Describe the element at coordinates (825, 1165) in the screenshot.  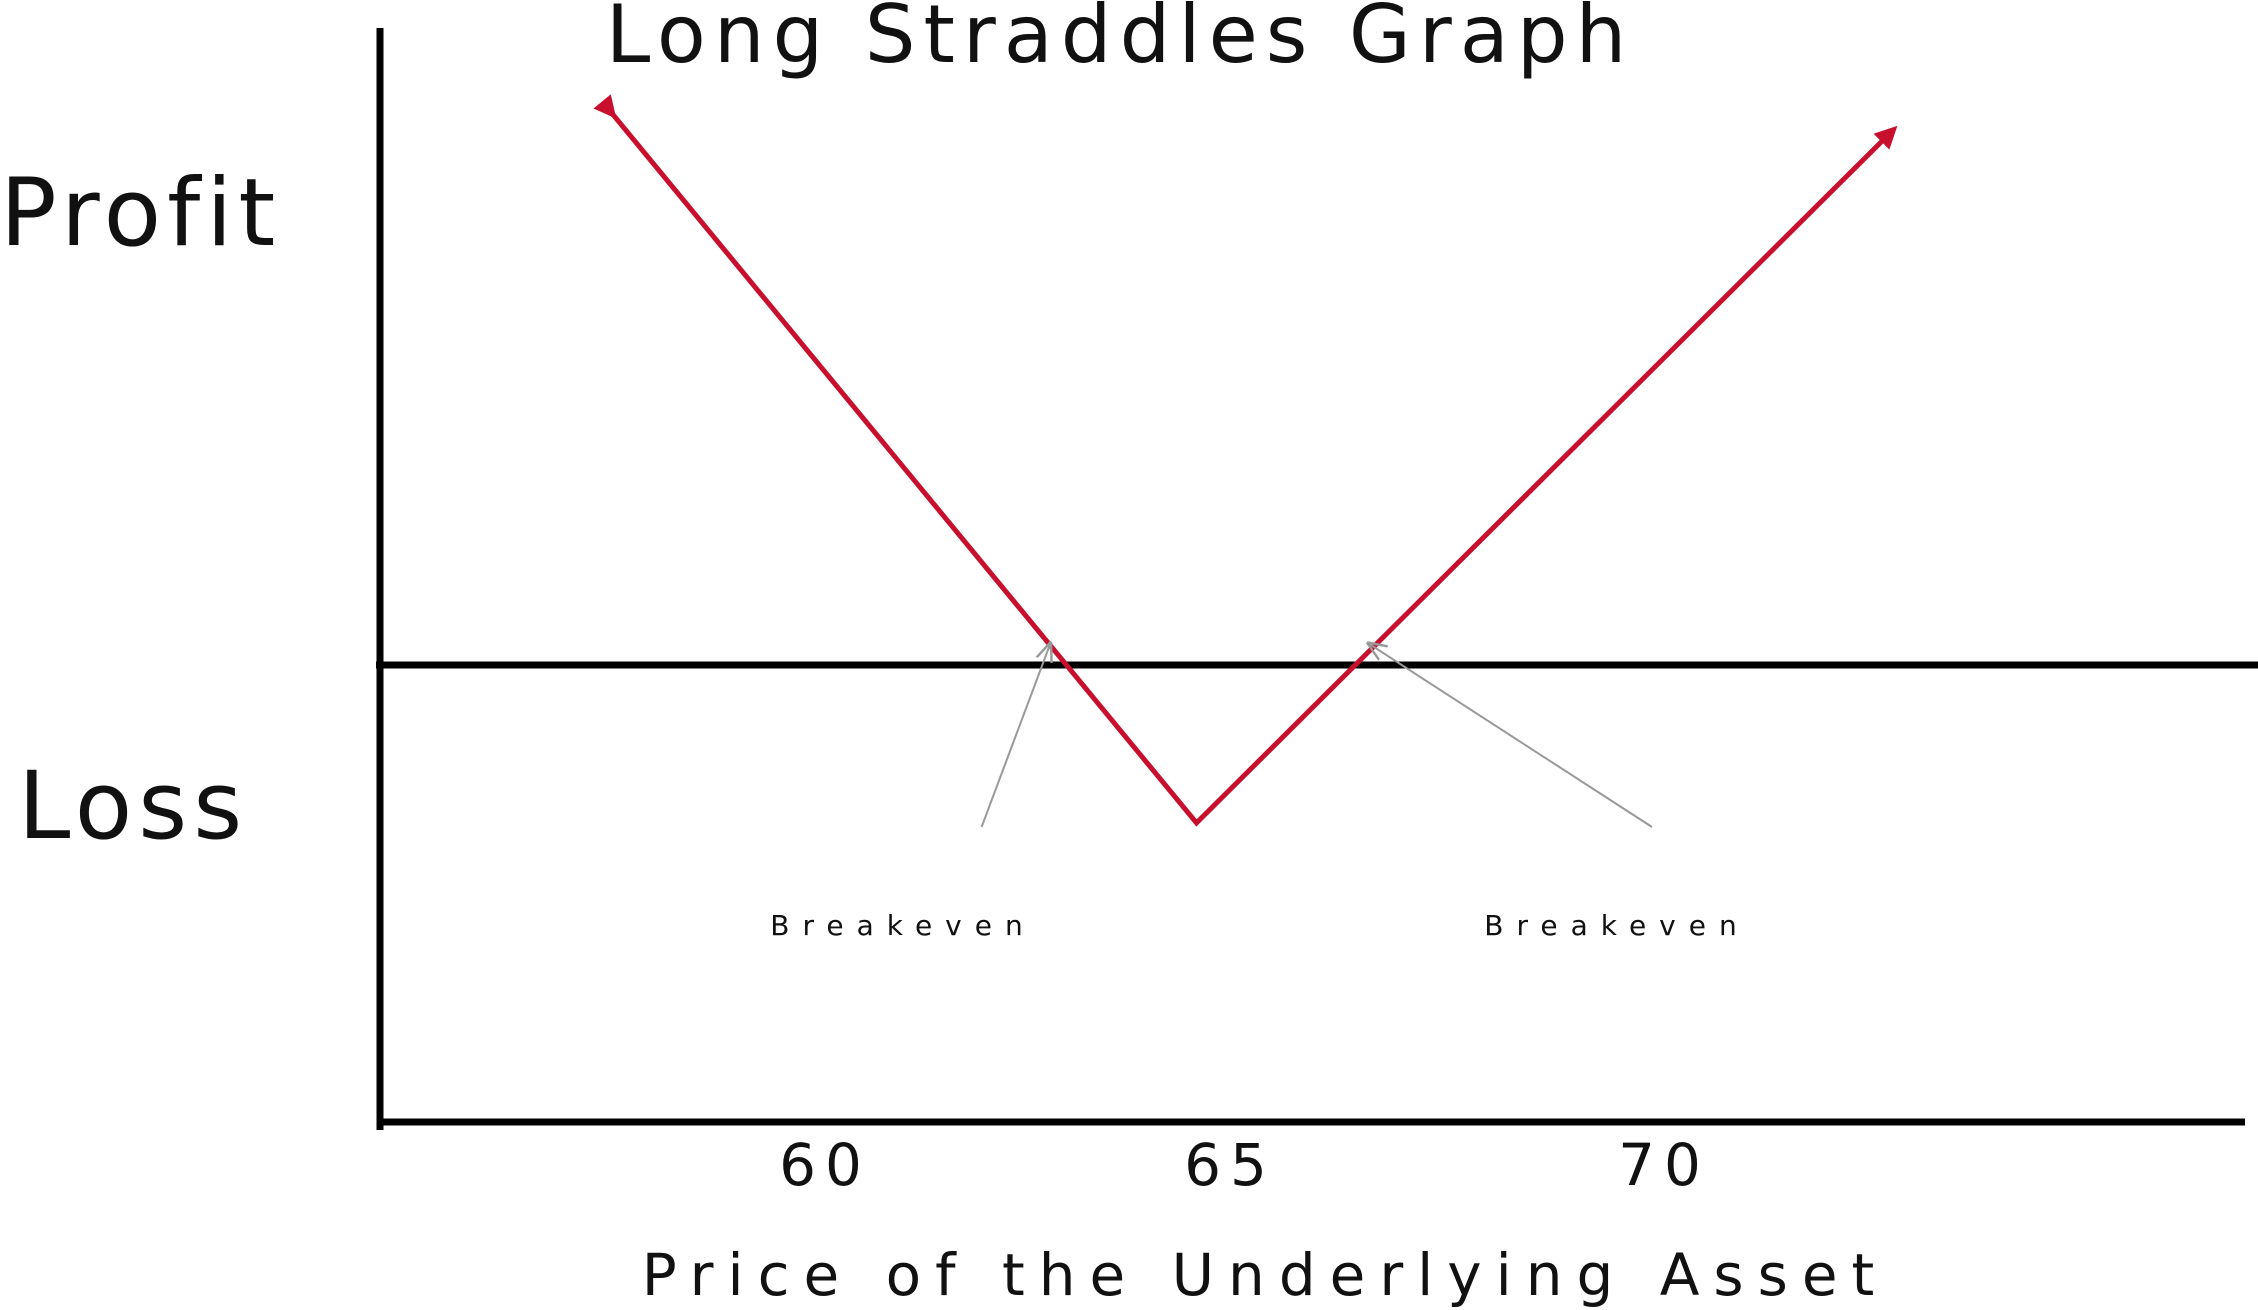
I see `x-tick-label: 60` at that location.